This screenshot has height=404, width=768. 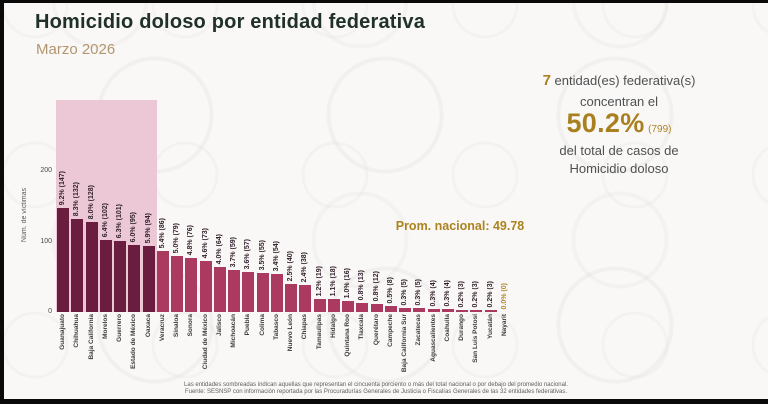 What do you see at coordinates (384, 1) in the screenshot?
I see `letterbox-top` at bounding box center [384, 1].